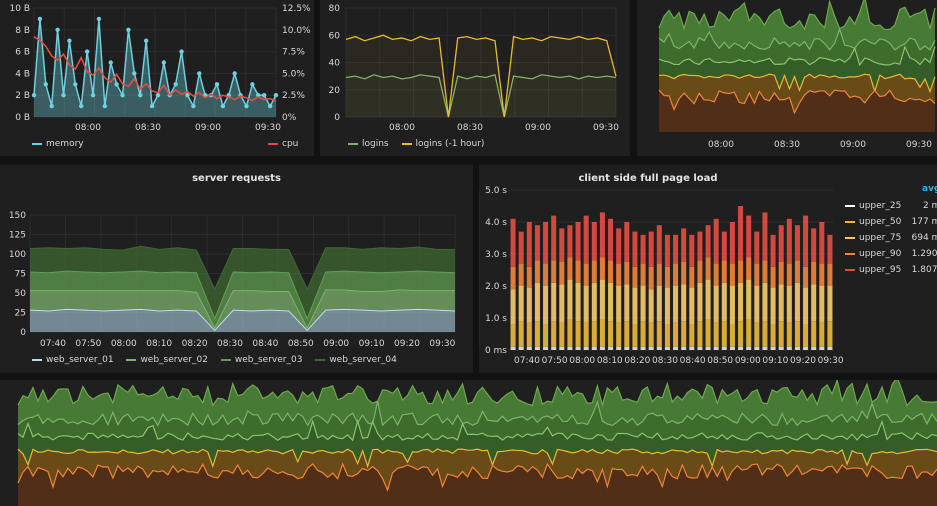 This screenshot has width=937, height=506. What do you see at coordinates (261, 360) in the screenshot?
I see `legend-item-web-server-03: web_server_03` at bounding box center [261, 360].